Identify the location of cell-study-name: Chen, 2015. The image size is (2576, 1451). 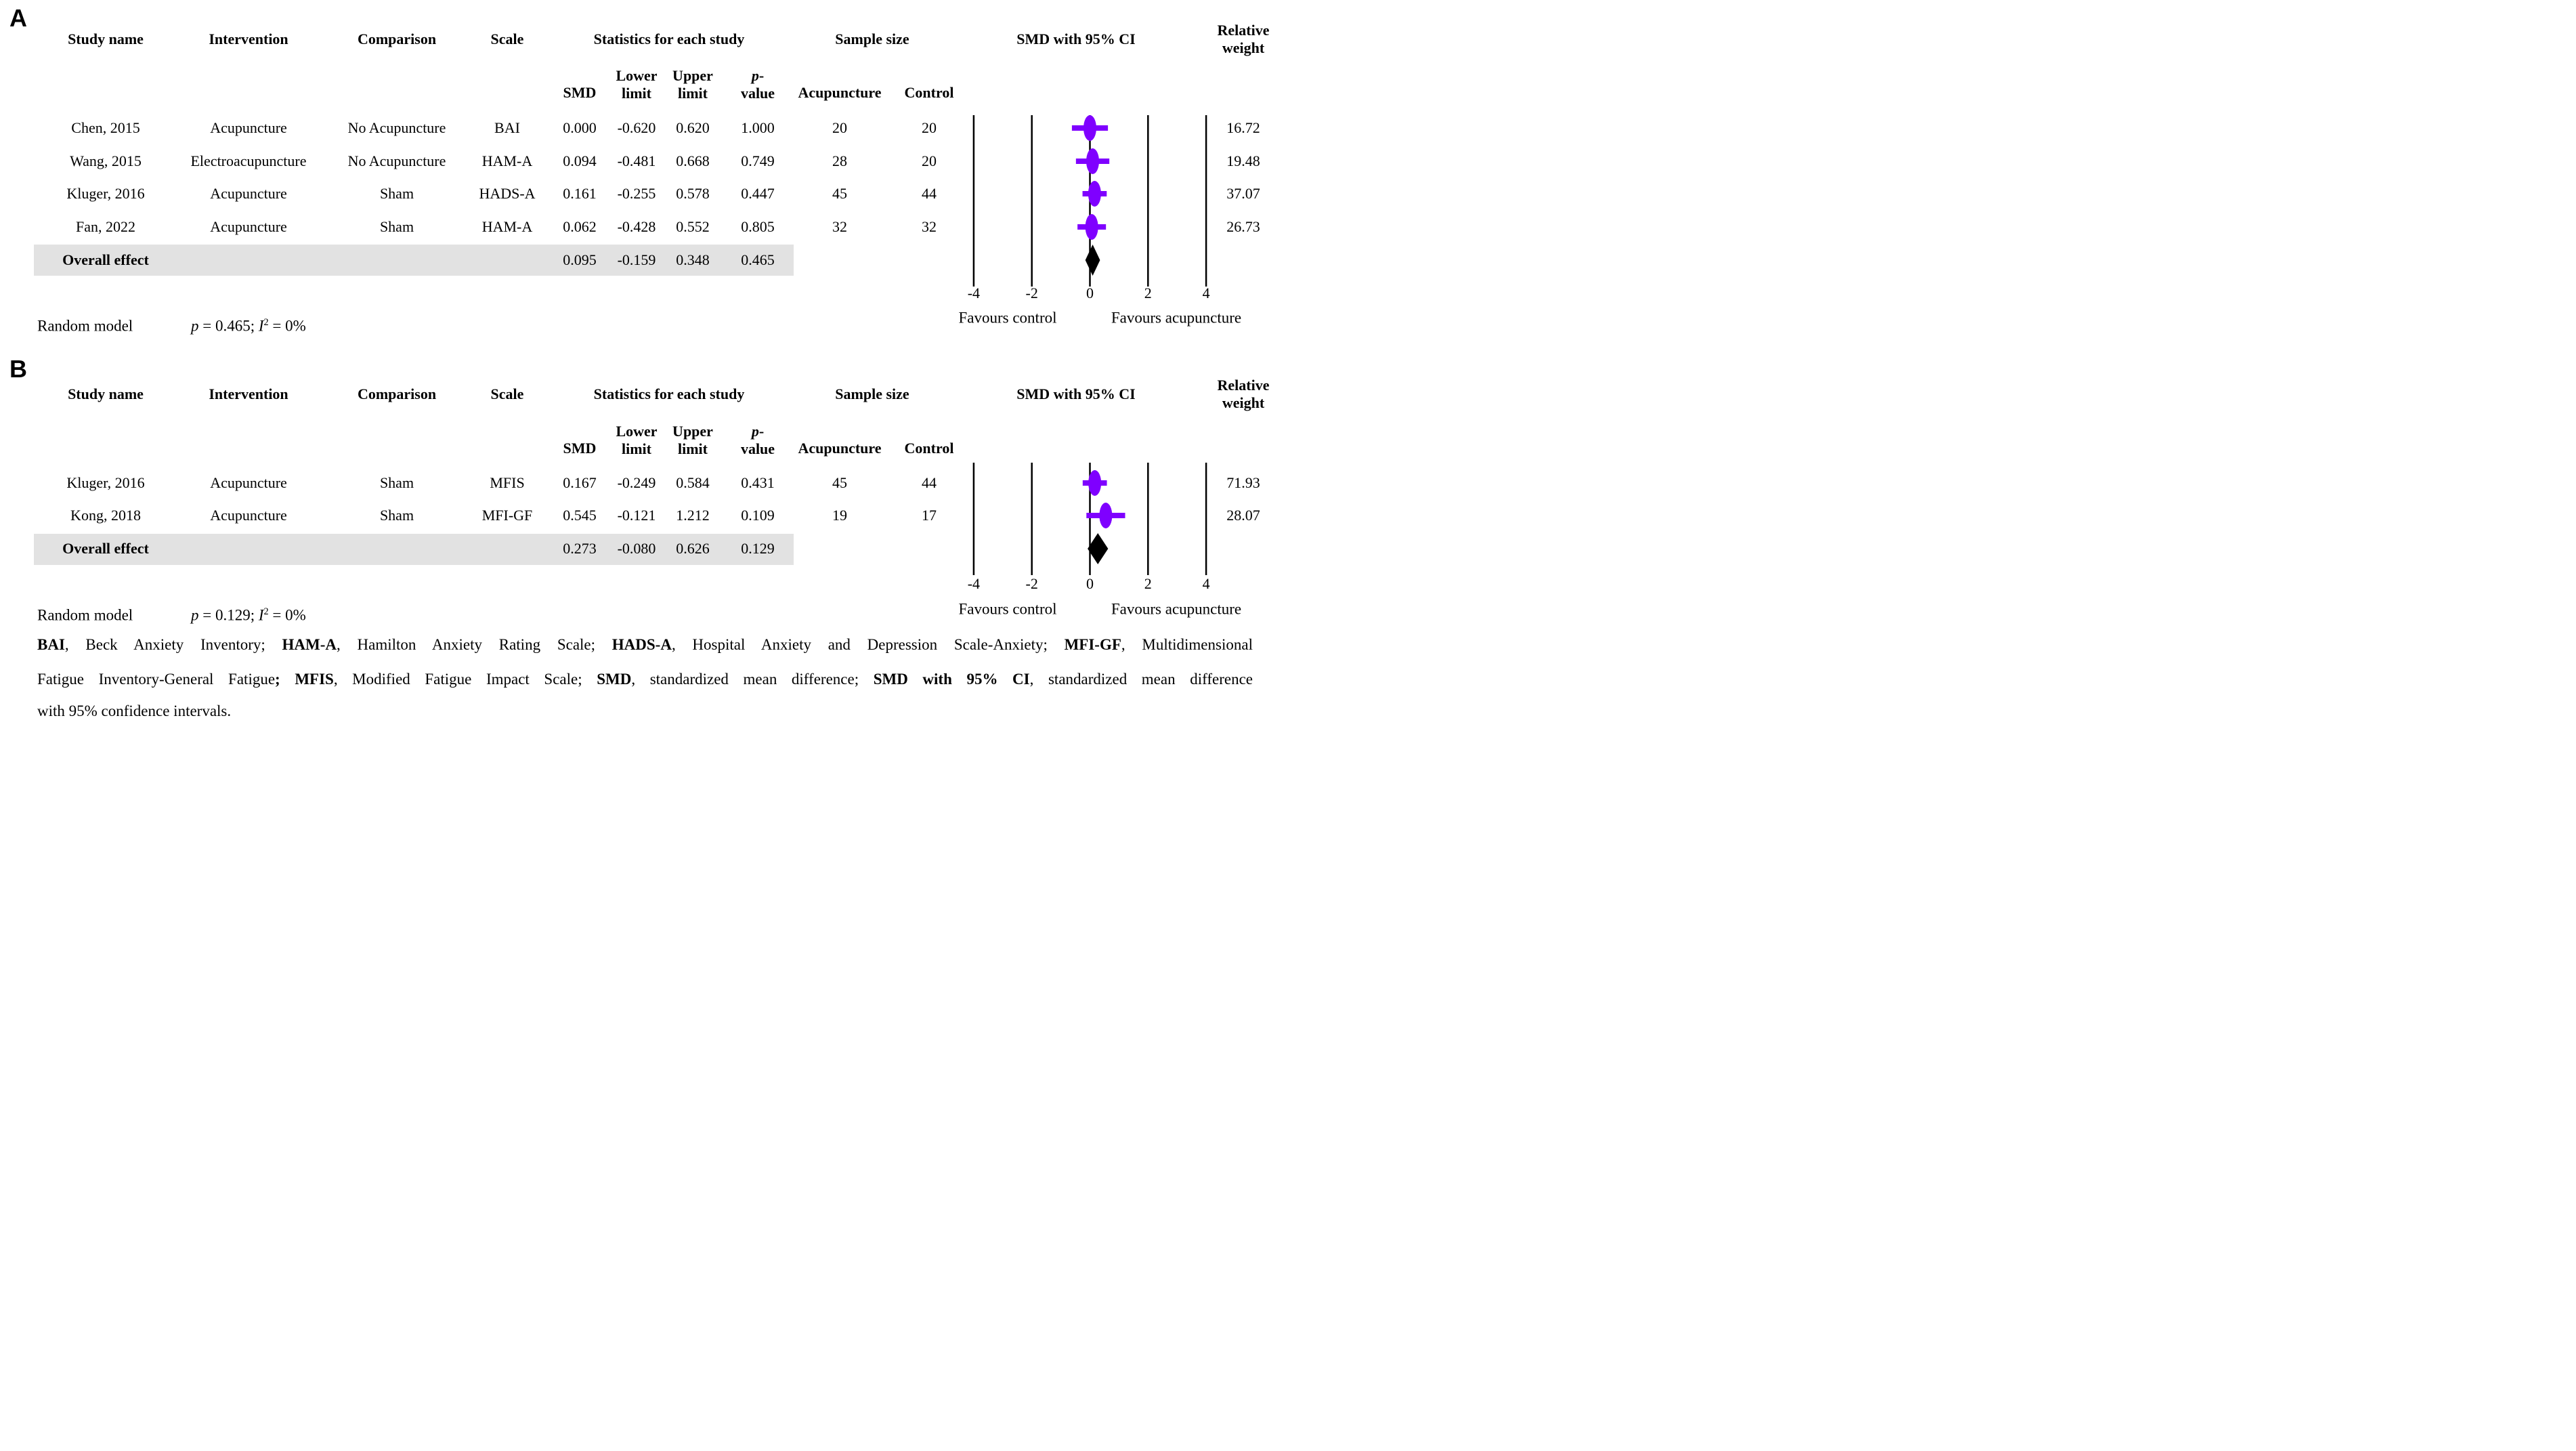
(105, 128).